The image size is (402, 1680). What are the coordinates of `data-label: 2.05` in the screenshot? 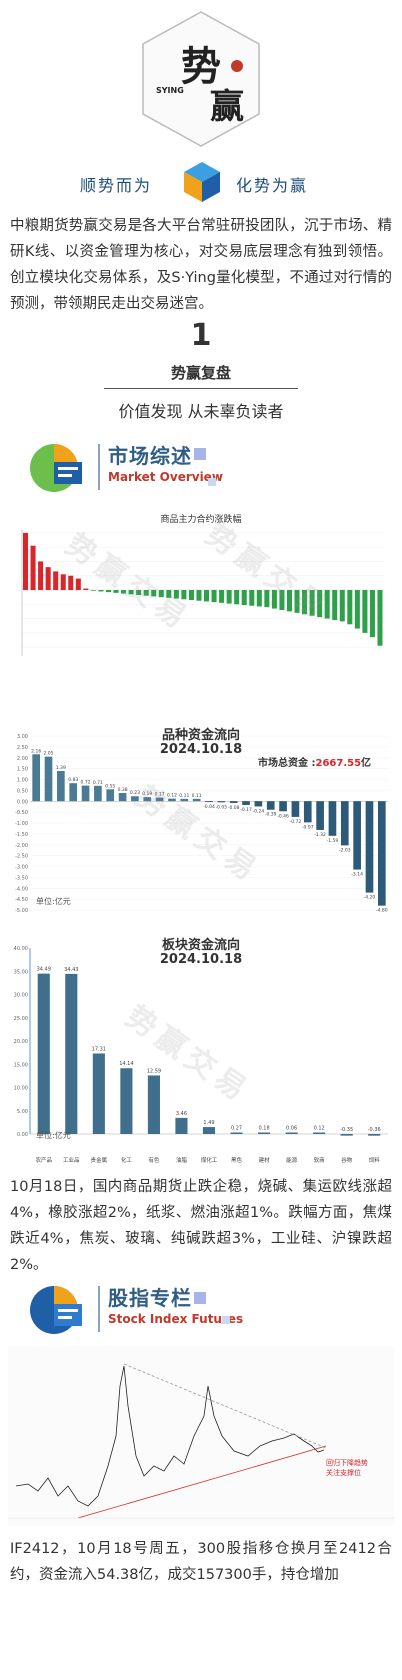 It's located at (49, 754).